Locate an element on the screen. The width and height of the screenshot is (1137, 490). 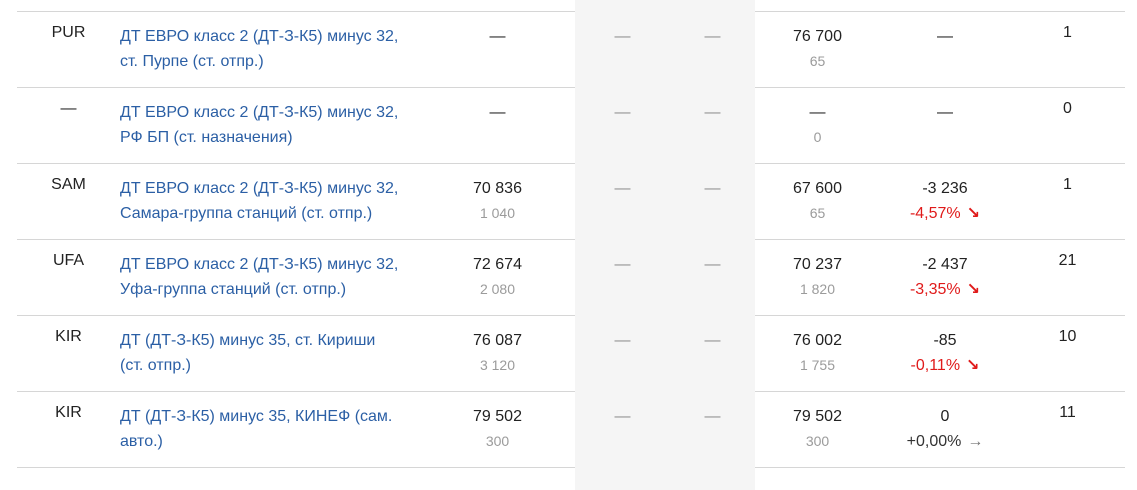
trend-flat-icon: → is located at coordinates (975, 441).